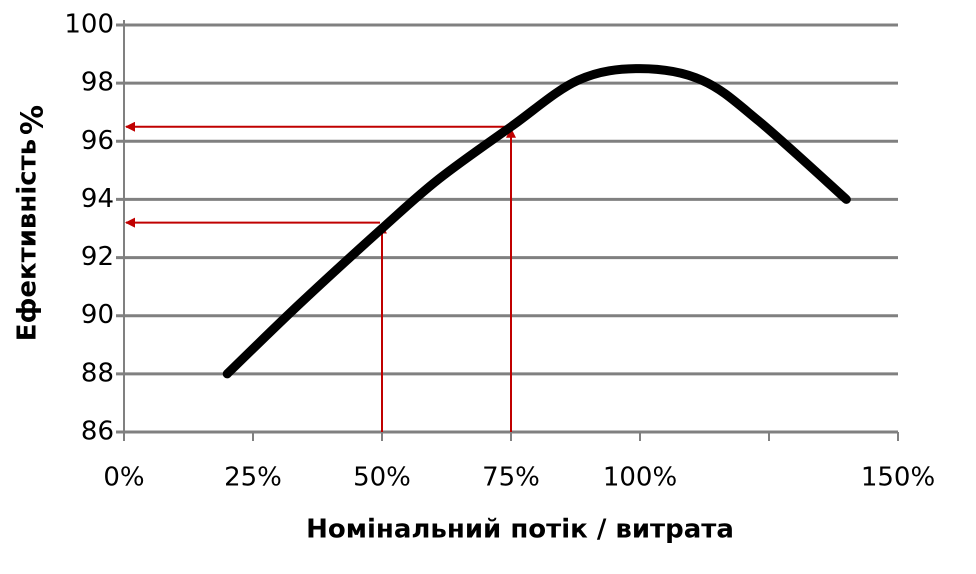 This screenshot has height=574, width=976. I want to click on x-tick-label: 25%, so click(253, 478).